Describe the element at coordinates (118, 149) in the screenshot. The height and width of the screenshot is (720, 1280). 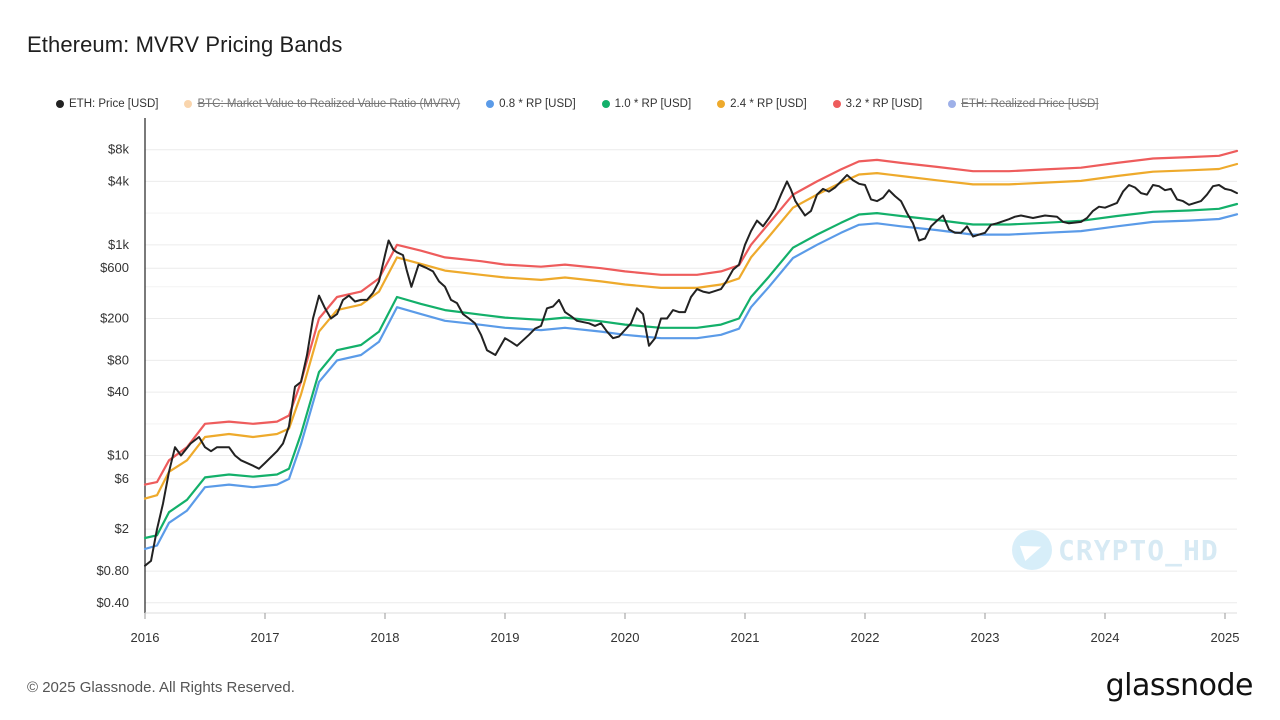
I see `y-tick-label: $8k` at that location.